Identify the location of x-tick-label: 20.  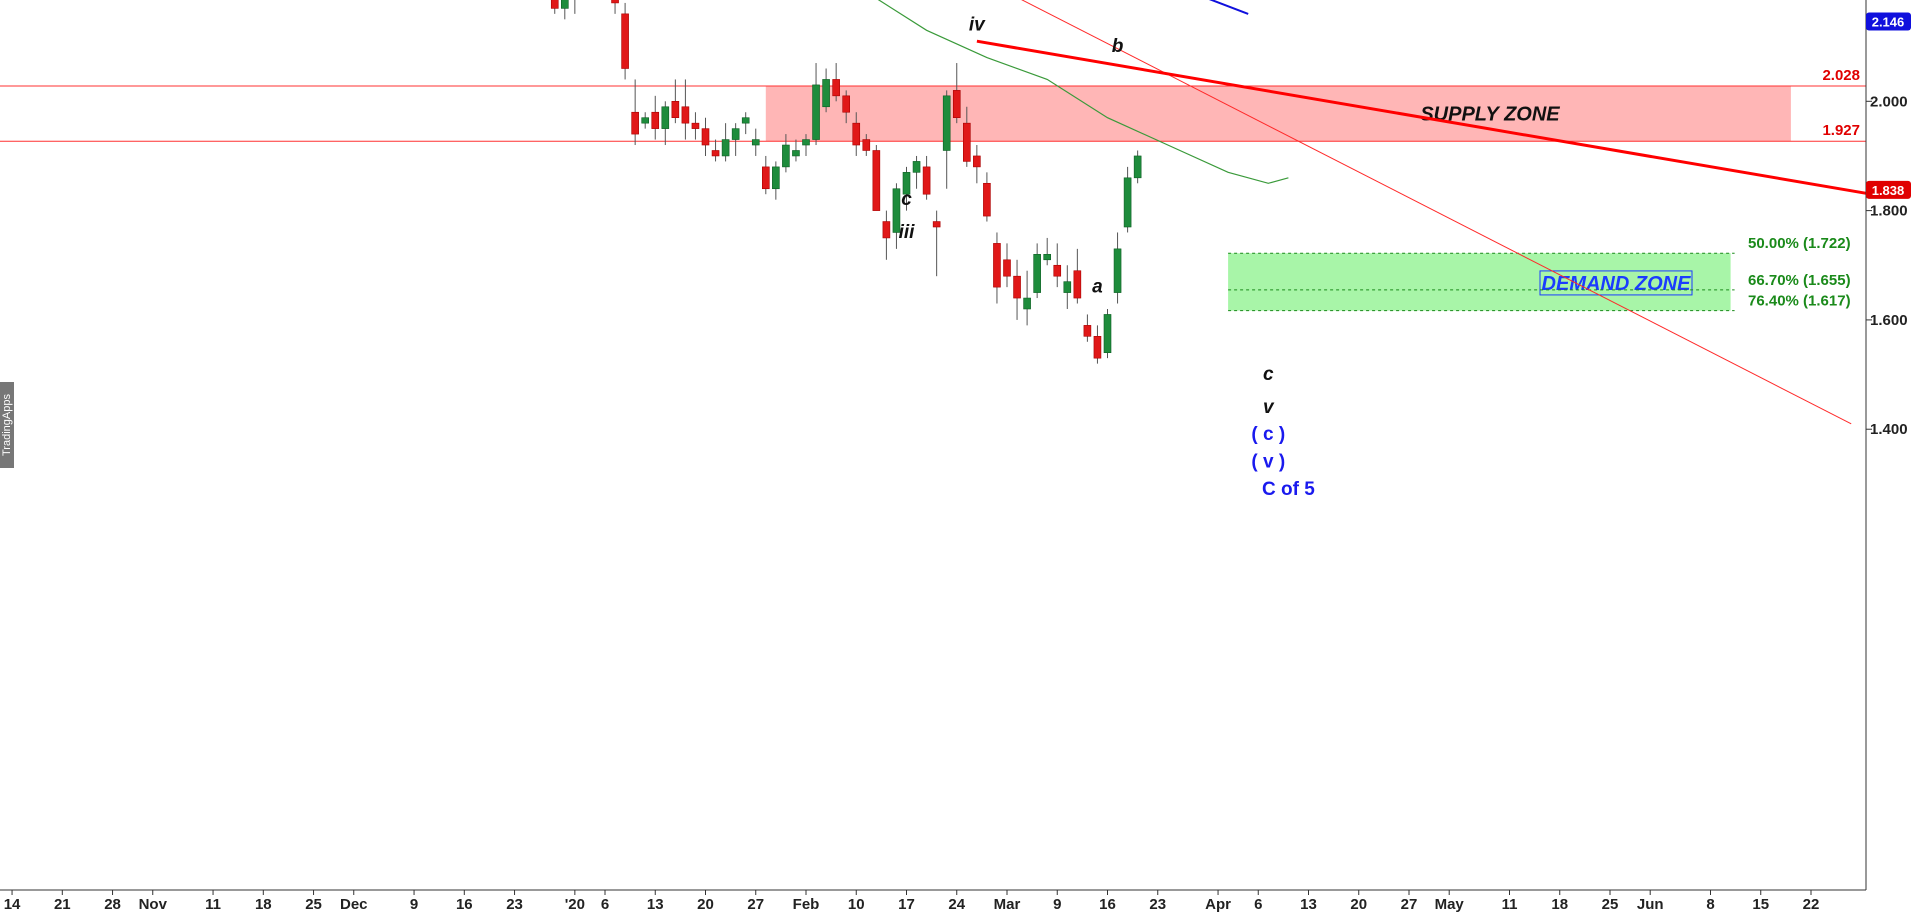
(1358, 904).